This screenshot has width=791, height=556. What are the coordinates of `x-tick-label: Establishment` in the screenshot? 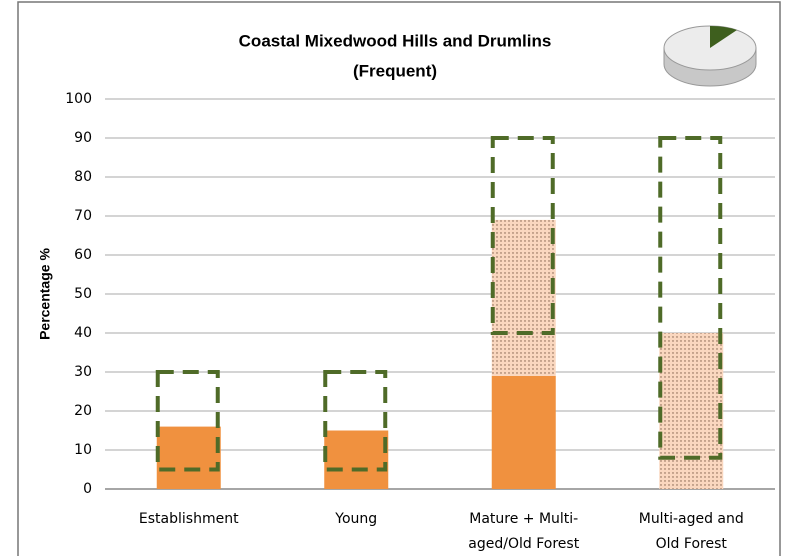 It's located at (189, 519).